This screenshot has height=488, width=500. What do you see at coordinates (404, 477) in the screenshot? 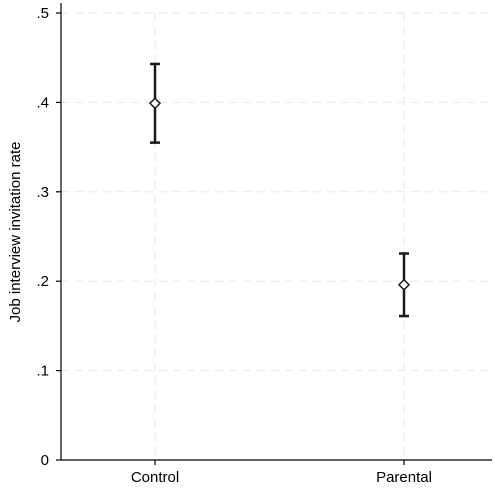
I see `x-tick-label: Parental` at bounding box center [404, 477].